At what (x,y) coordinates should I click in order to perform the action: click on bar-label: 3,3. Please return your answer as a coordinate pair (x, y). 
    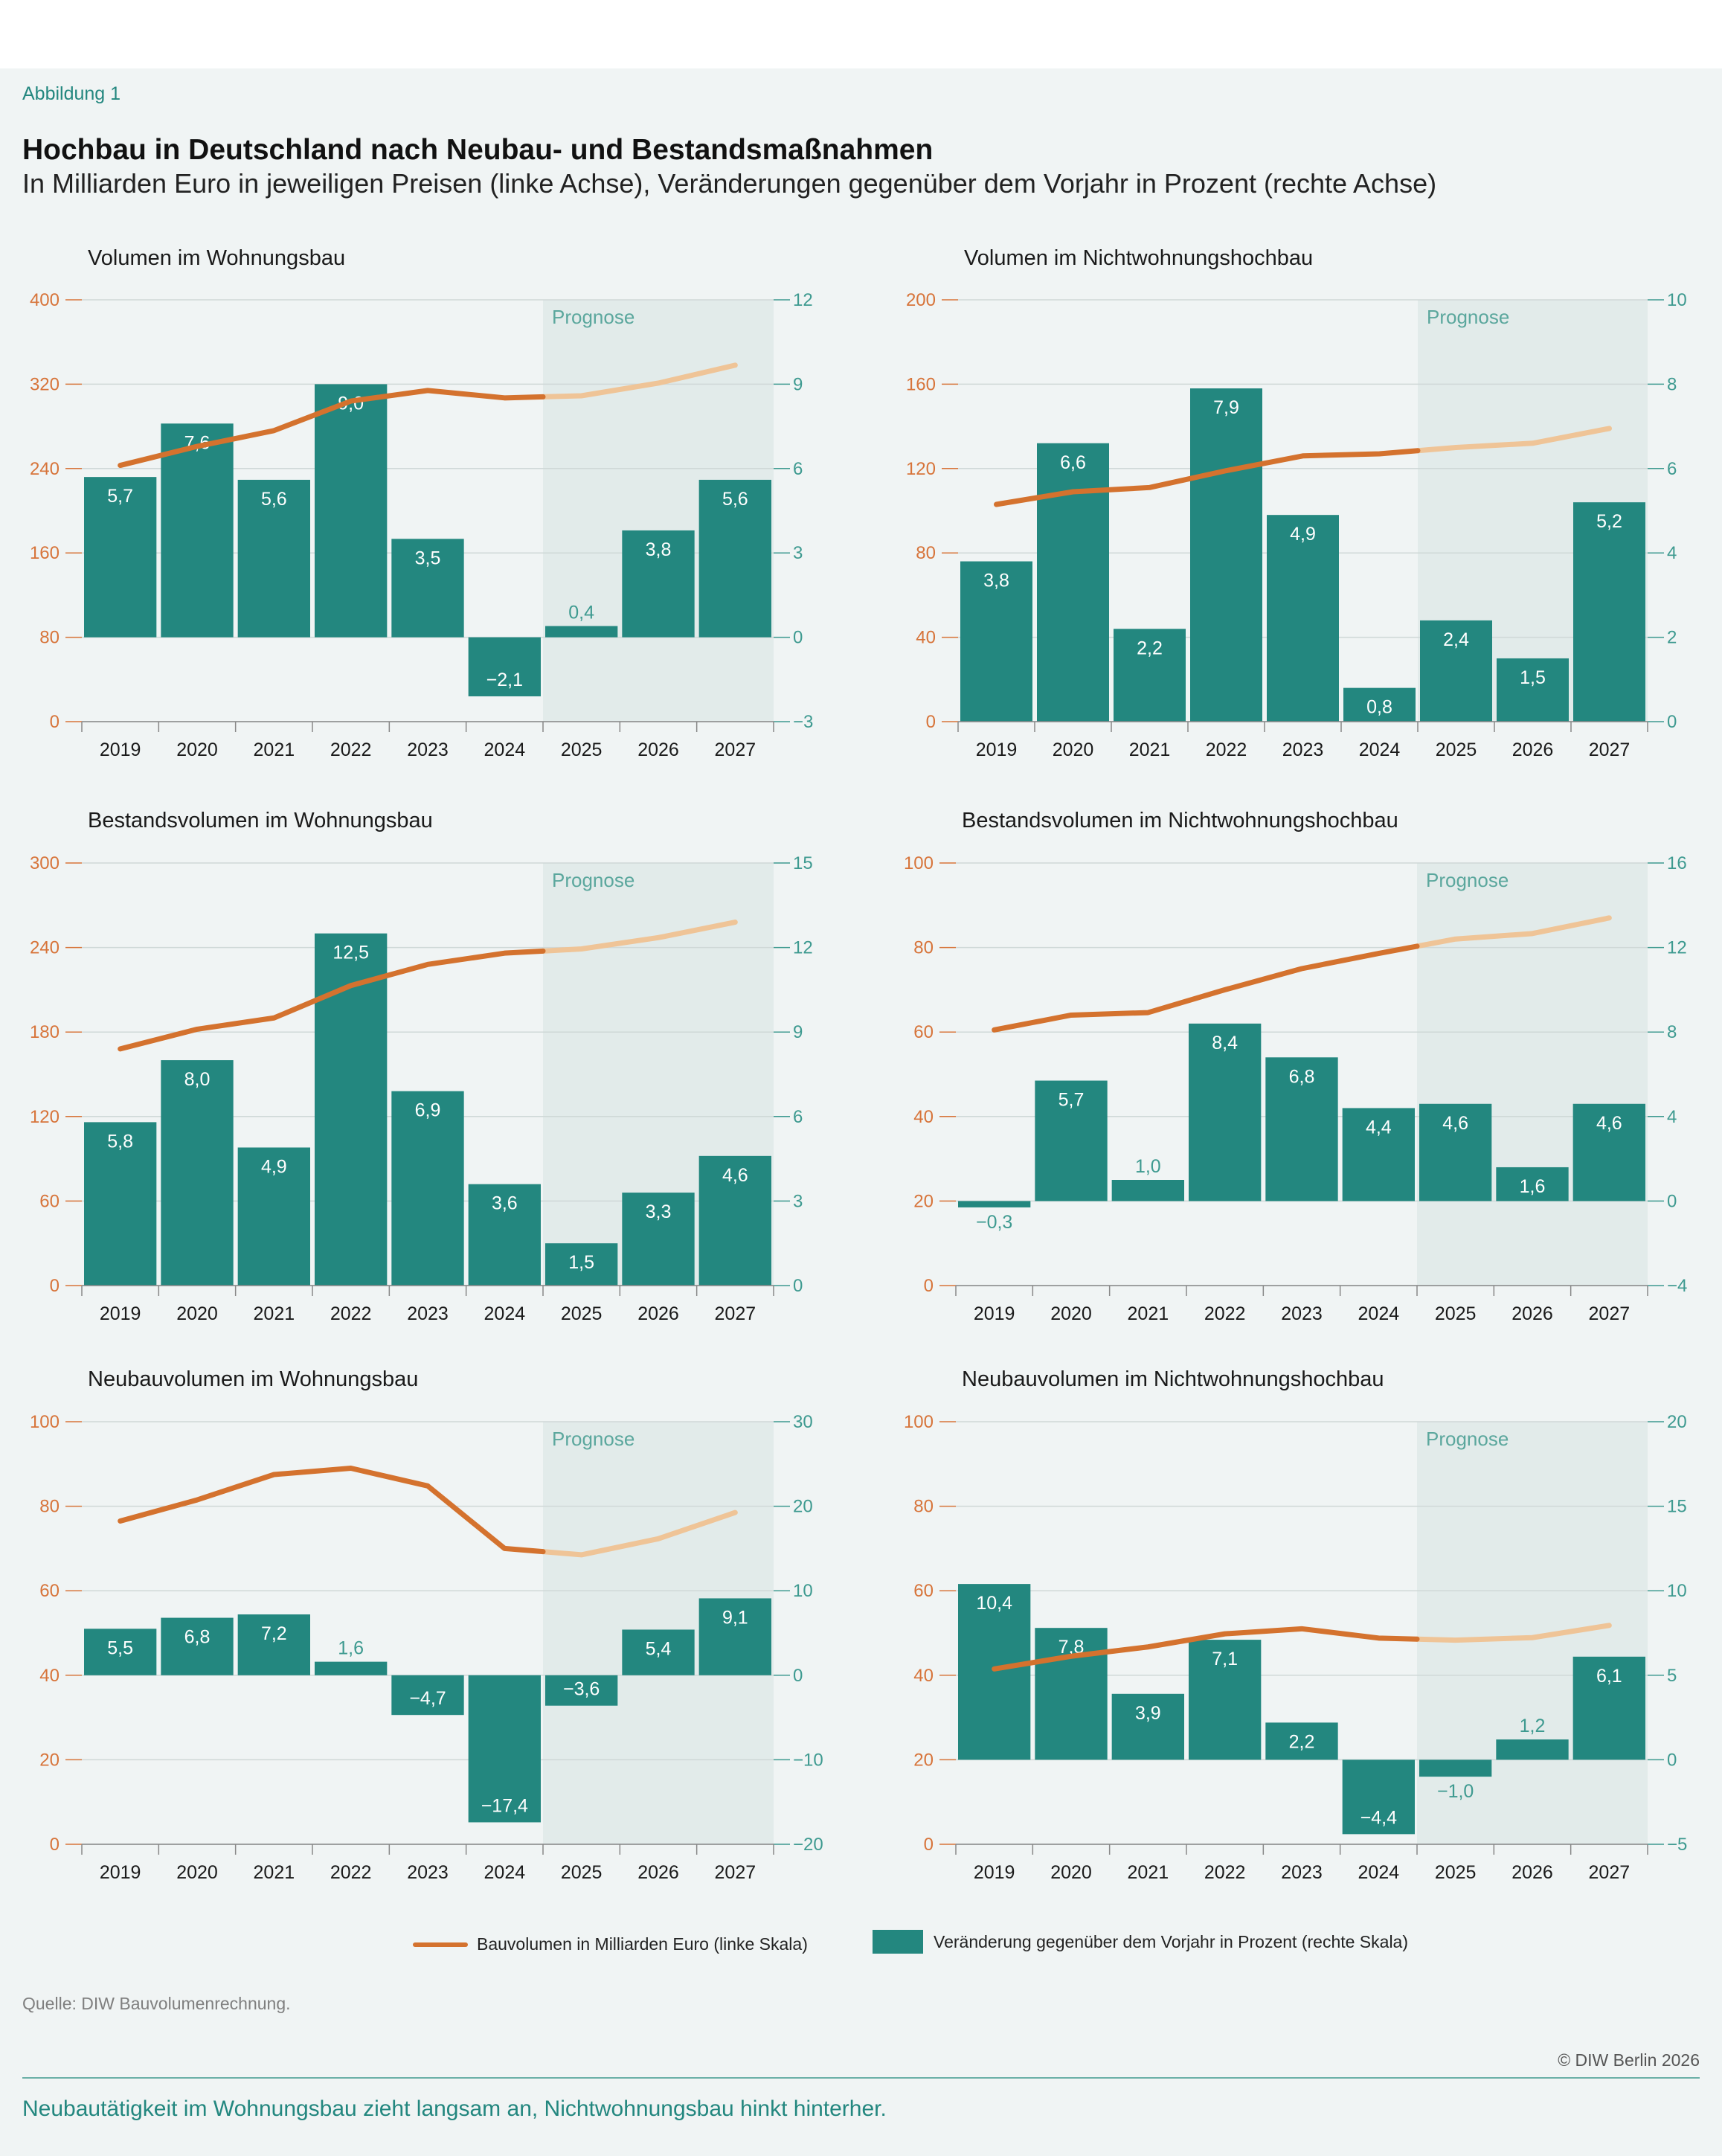
    Looking at the image, I should click on (659, 1211).